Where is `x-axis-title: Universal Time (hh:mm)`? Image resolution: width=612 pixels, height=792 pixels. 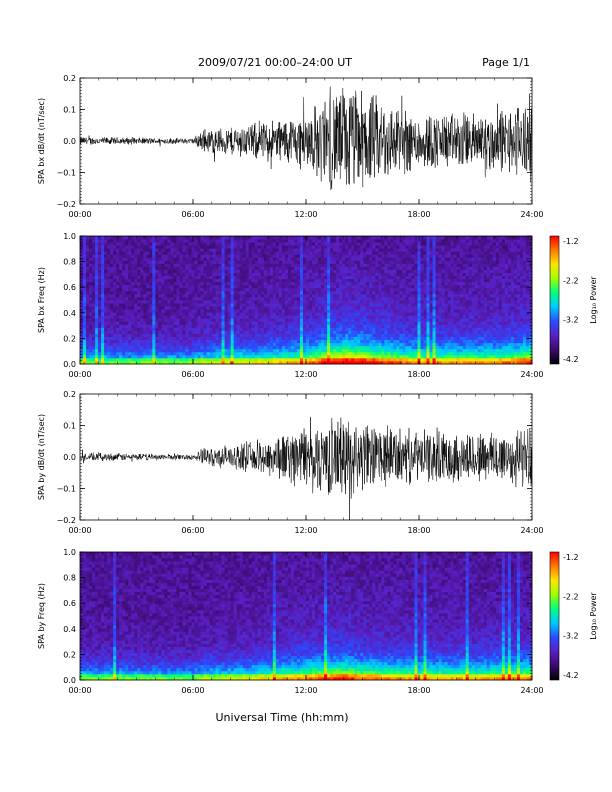
x-axis-title: Universal Time (hh:mm) is located at coordinates (282, 717).